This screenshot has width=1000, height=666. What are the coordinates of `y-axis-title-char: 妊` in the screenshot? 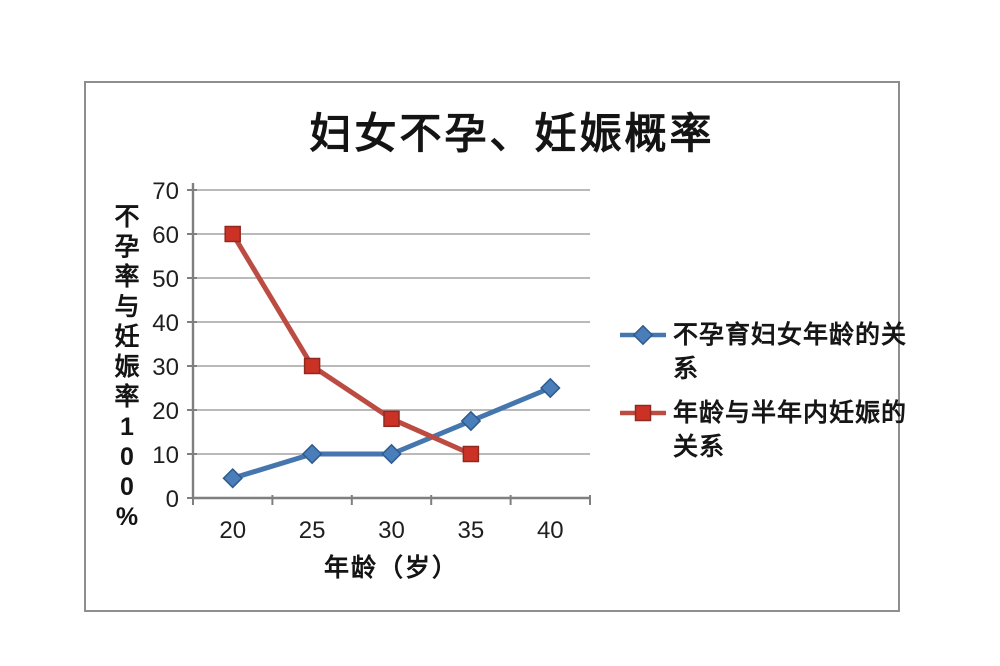 It's located at (127, 337).